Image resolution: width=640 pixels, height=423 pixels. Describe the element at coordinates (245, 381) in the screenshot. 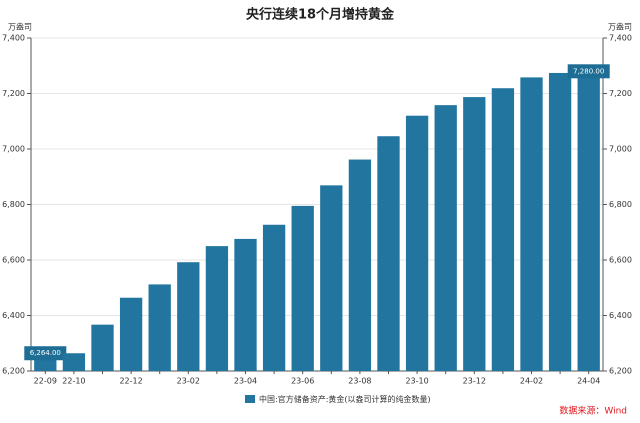

I see `x-tick-label: 23-04` at that location.